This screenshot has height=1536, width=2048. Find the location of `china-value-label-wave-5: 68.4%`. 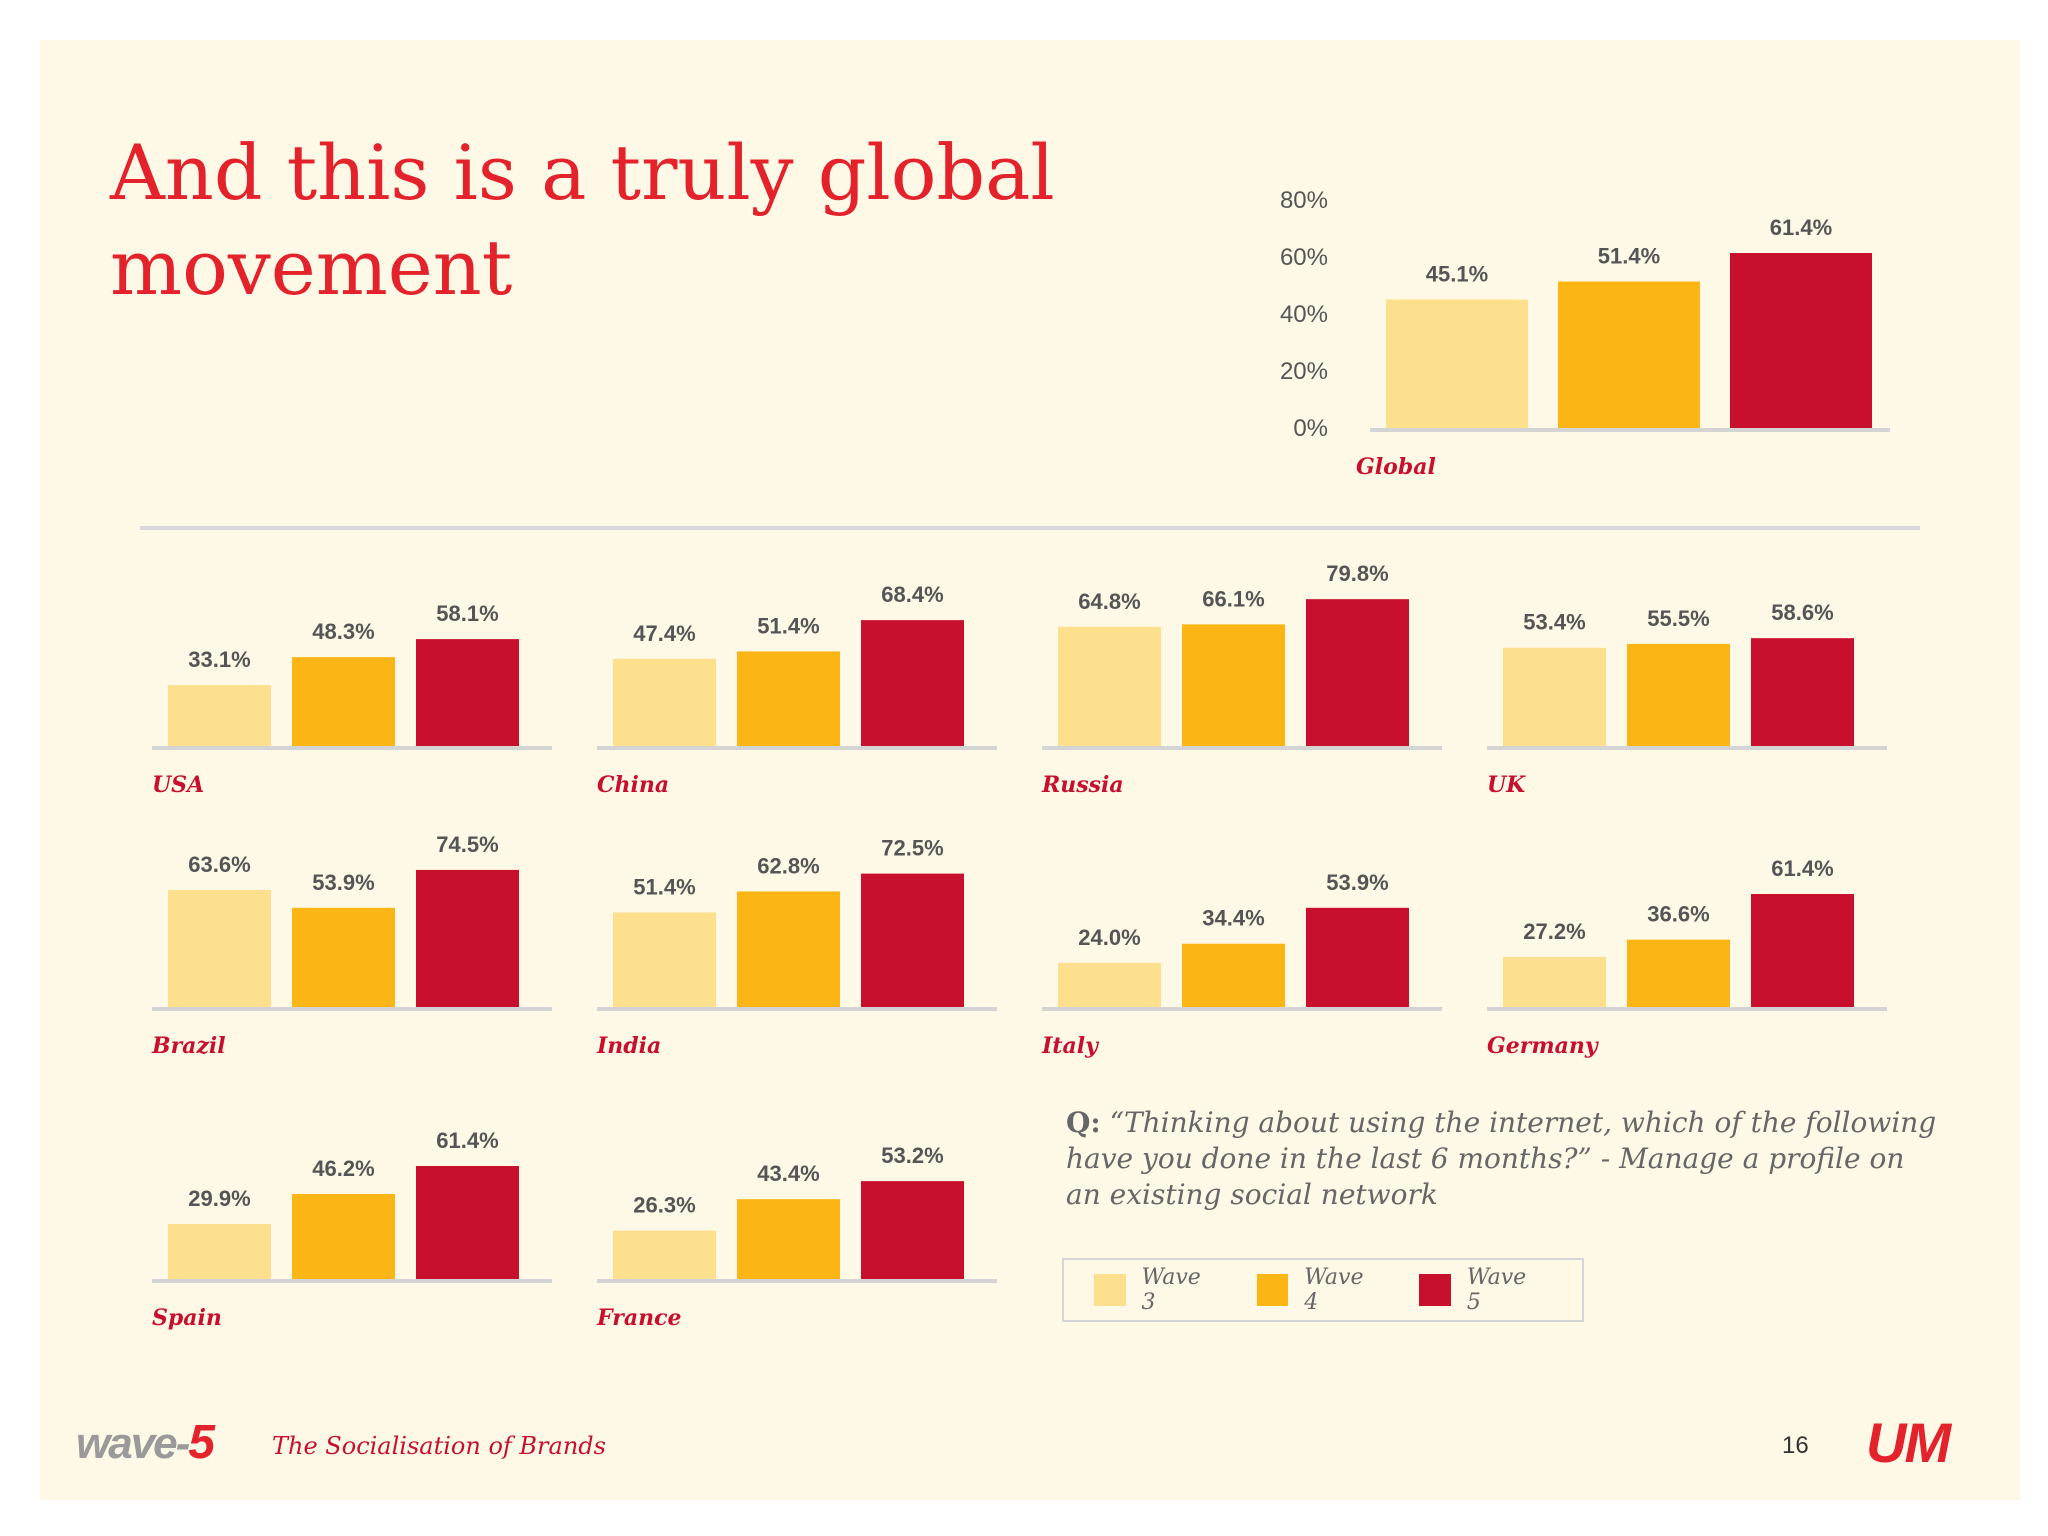

china-value-label-wave-5: 68.4% is located at coordinates (912, 594).